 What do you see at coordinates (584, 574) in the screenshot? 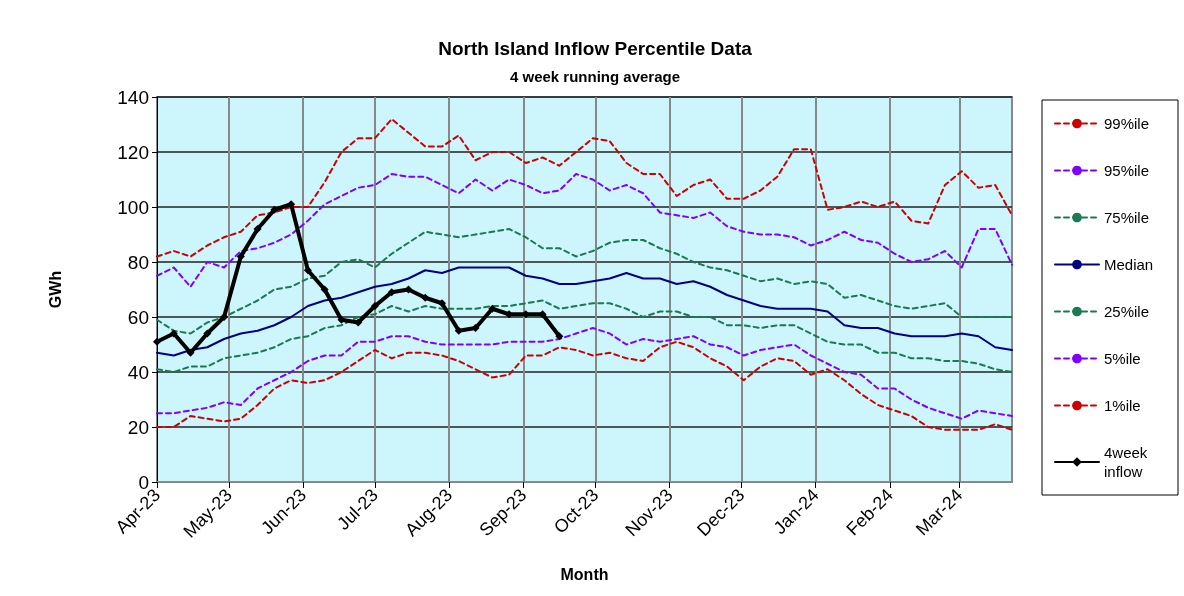
I see `x-axis-title: Month` at bounding box center [584, 574].